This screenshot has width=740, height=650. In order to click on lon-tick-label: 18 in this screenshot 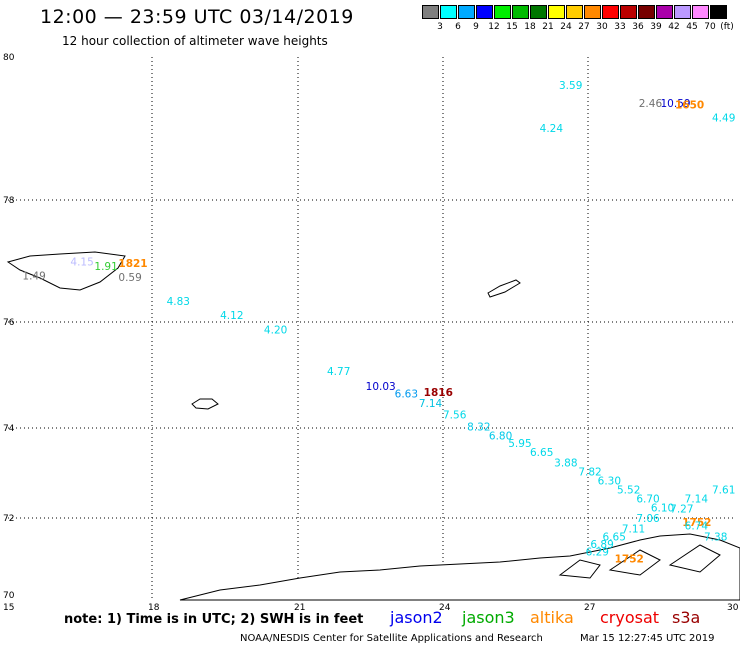, I will do `click(154, 608)`.